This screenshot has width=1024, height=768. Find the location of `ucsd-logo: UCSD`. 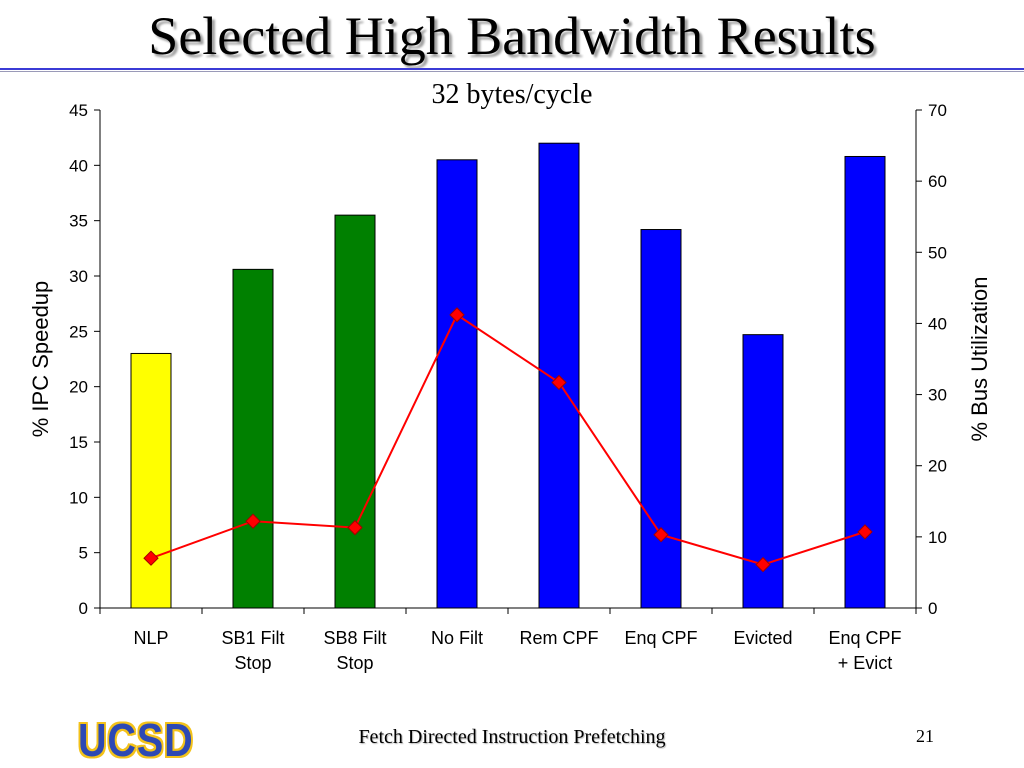

ucsd-logo: UCSD is located at coordinates (136, 740).